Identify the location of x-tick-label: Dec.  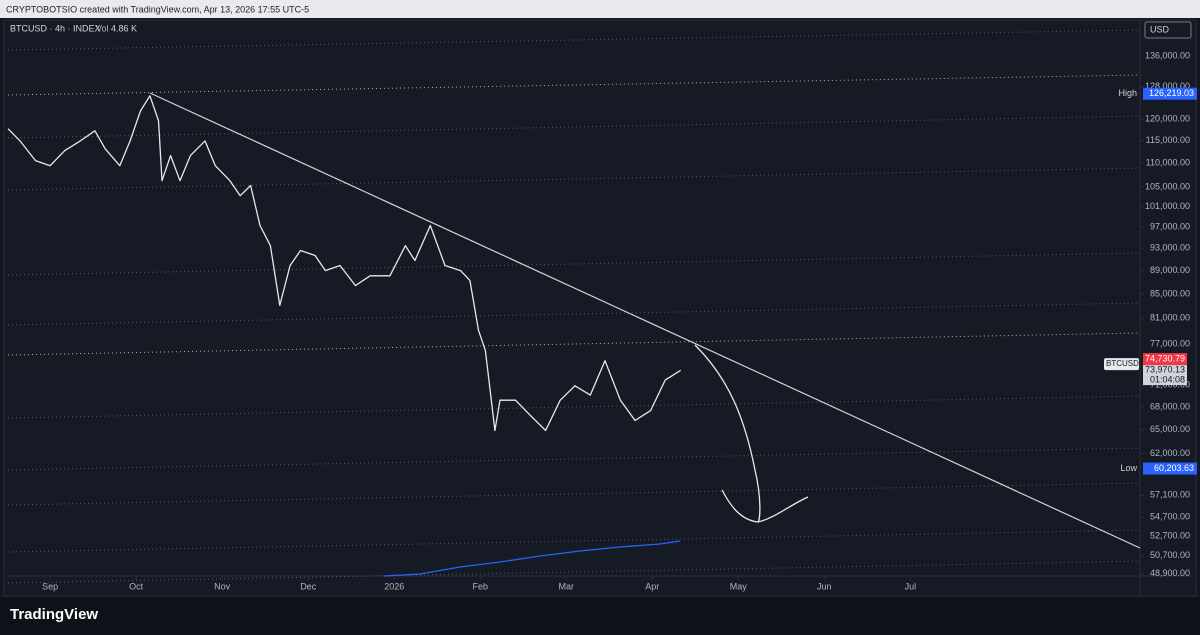
(308, 586).